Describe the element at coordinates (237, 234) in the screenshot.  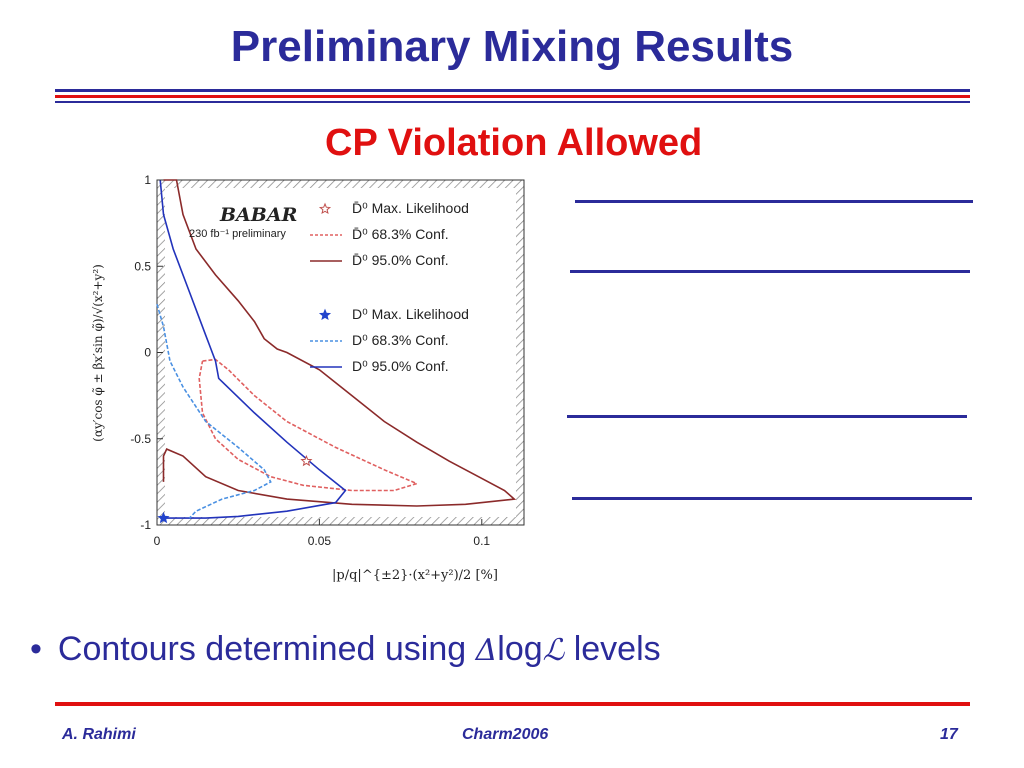
I see `chart-annotation: 230 fb⁻¹ preliminary` at that location.